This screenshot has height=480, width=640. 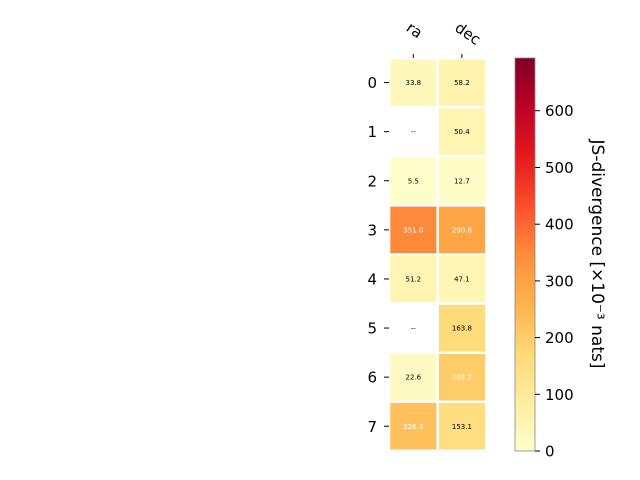 I want to click on colorbar-tick-label-0: 0, so click(x=550, y=452).